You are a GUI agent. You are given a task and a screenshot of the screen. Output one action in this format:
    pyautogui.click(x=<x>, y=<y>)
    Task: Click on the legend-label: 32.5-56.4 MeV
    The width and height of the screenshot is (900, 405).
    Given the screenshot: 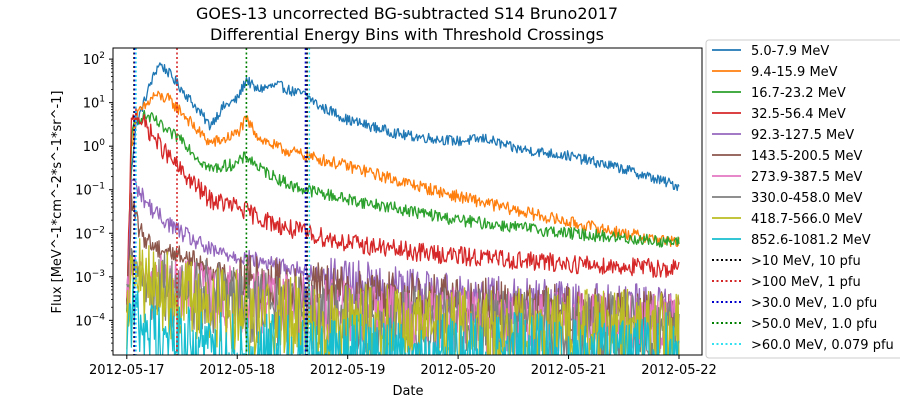 What is the action you would take?
    pyautogui.click(x=798, y=114)
    